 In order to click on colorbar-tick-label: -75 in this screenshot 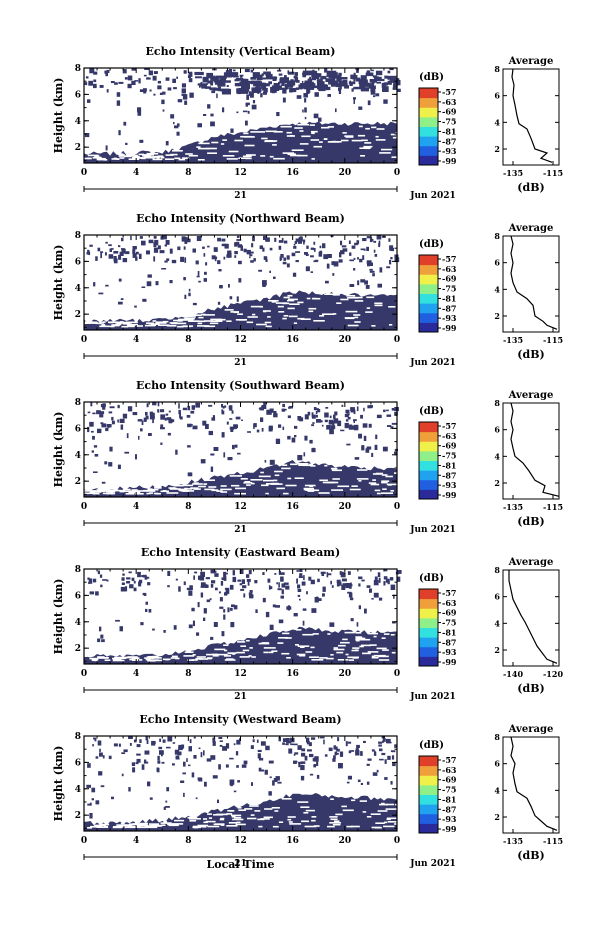, I will do `click(449, 790)`.